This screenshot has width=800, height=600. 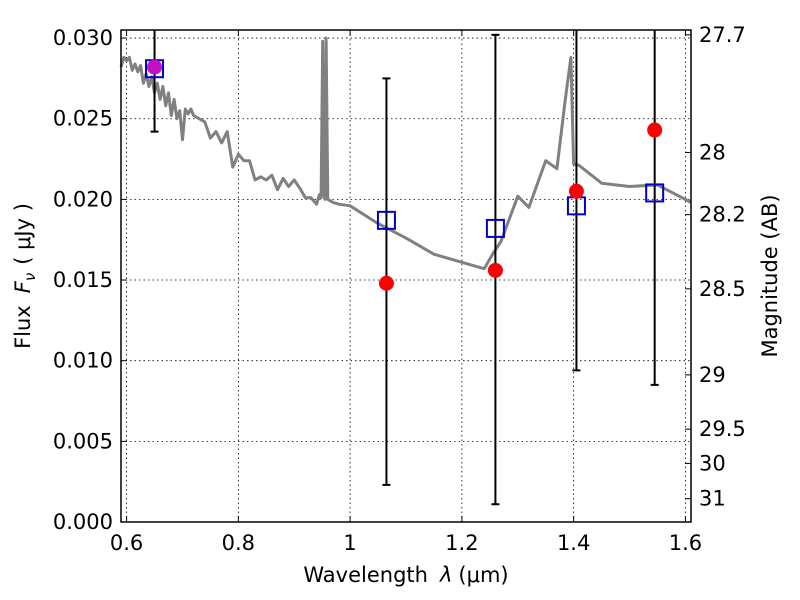 I want to click on y2-tick-label: 30, so click(x=712, y=463).